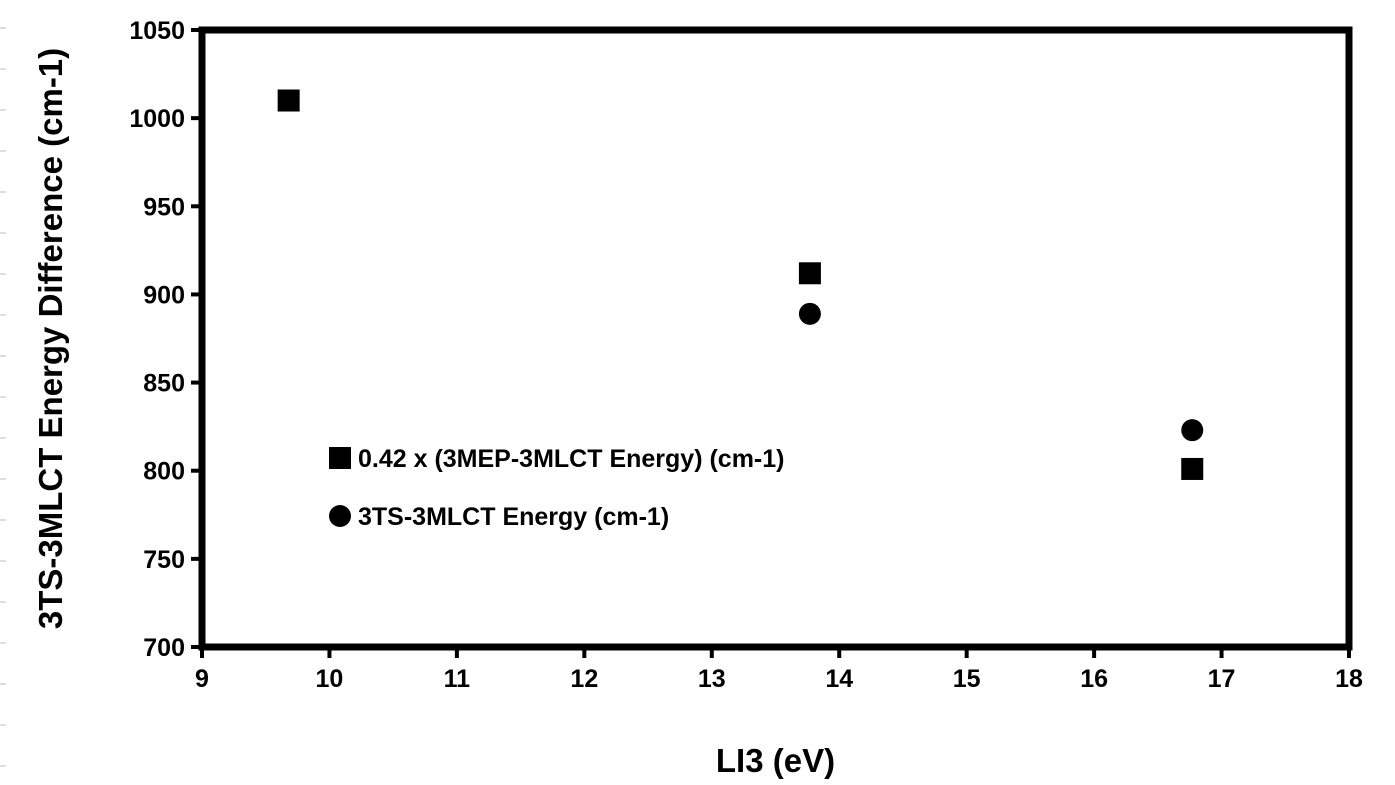  I want to click on x-tick-label: 13, so click(712, 679).